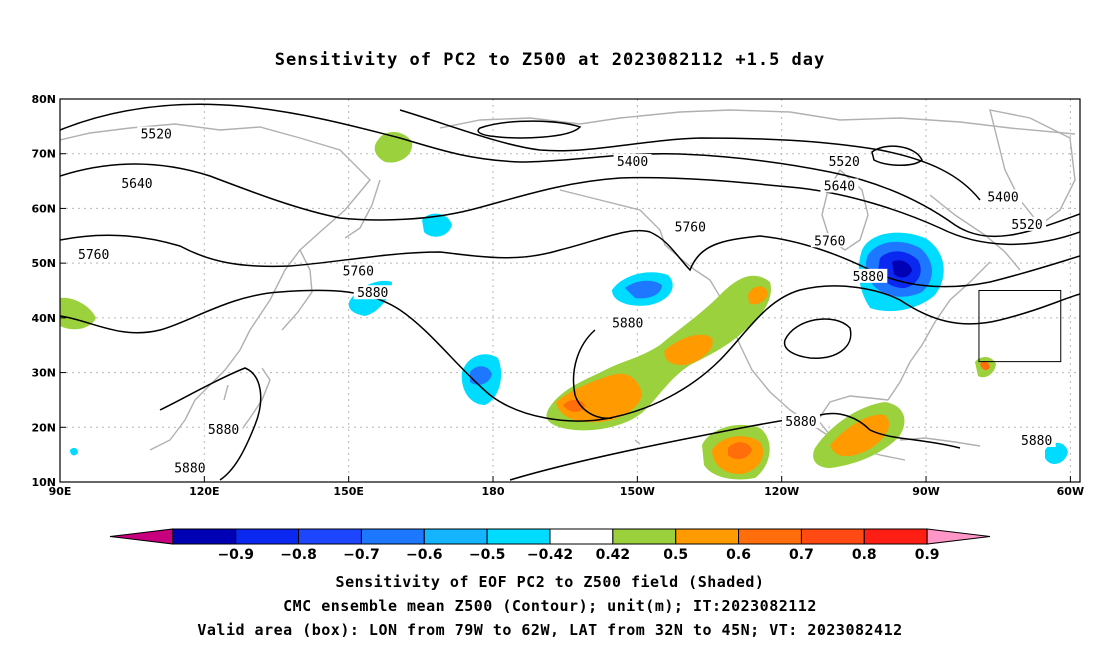 This screenshot has height=650, width=1100. I want to click on colorbar-label: −0.7, so click(361, 555).